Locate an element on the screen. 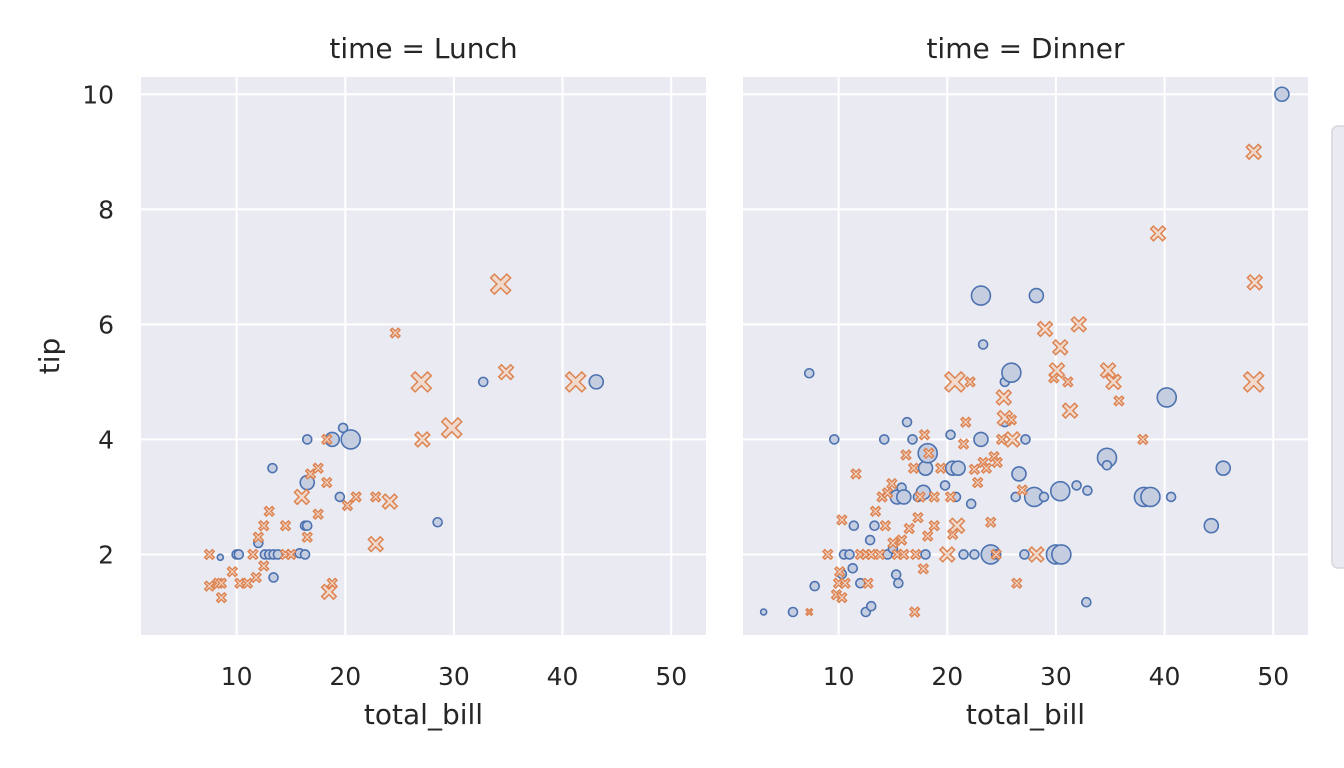 This screenshot has width=1344, height=768. y-axis-title: tip is located at coordinates (49, 356).